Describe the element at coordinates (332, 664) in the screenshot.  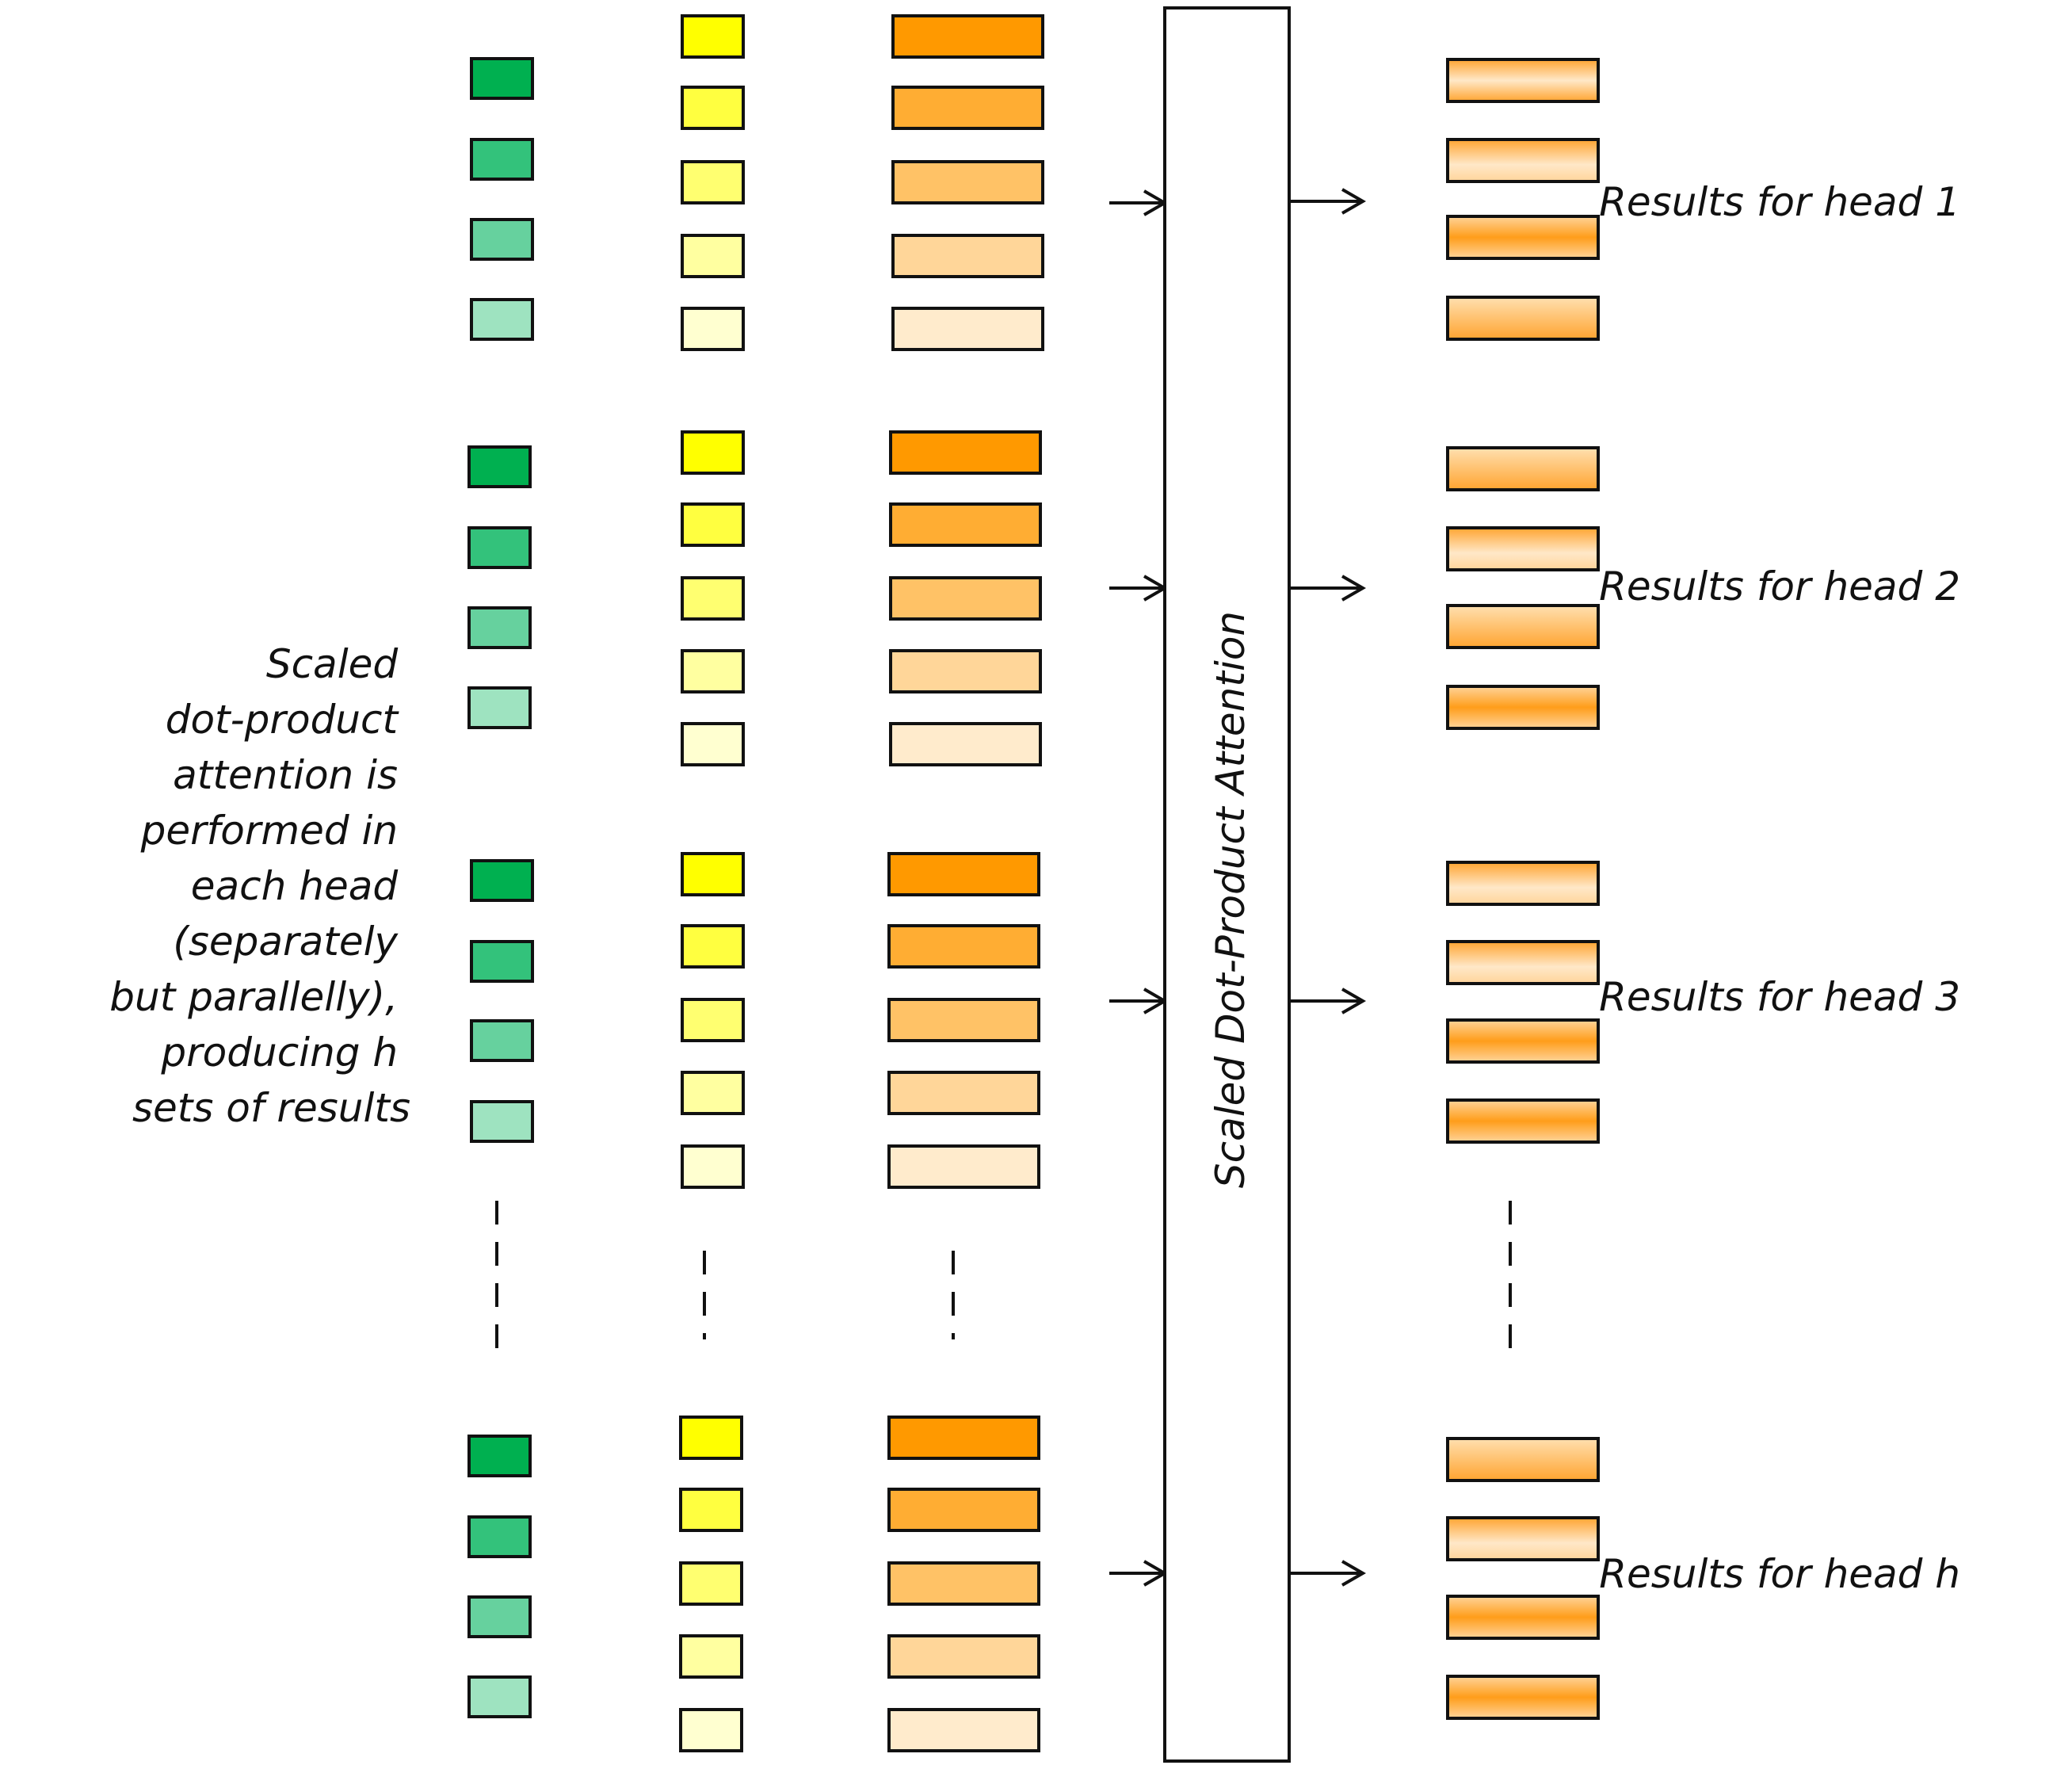
I see `side-note-line: Scaled` at that location.